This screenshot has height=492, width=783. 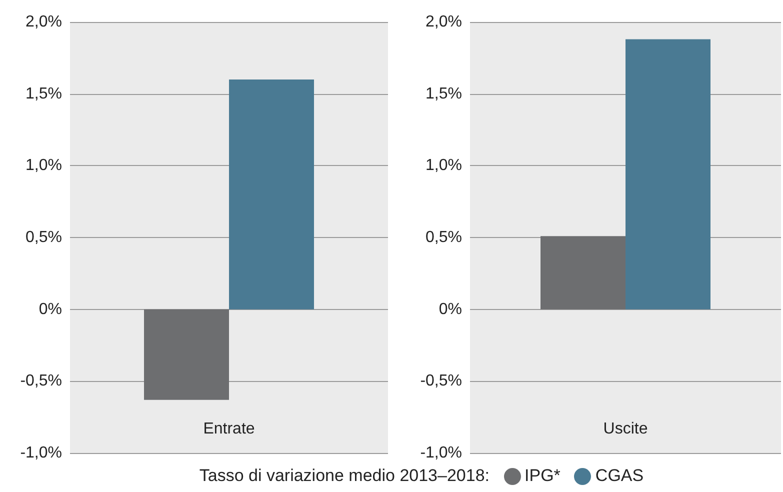 I want to click on legend-title: Tasso di variazione medio 2013–2018:, so click(x=344, y=476).